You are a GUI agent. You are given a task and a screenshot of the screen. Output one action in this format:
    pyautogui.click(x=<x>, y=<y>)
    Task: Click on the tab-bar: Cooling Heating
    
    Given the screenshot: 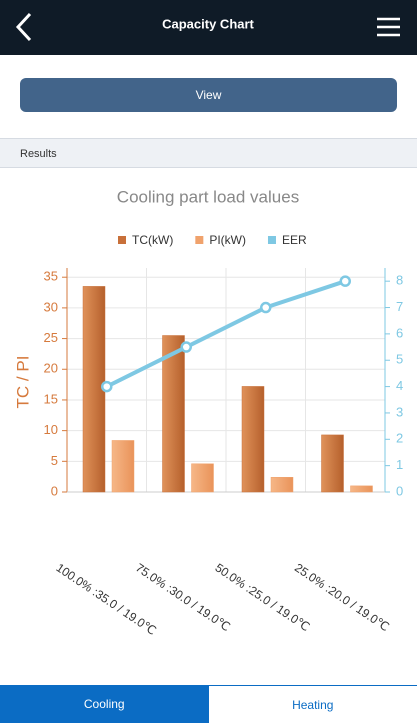 What is the action you would take?
    pyautogui.click(x=208, y=704)
    